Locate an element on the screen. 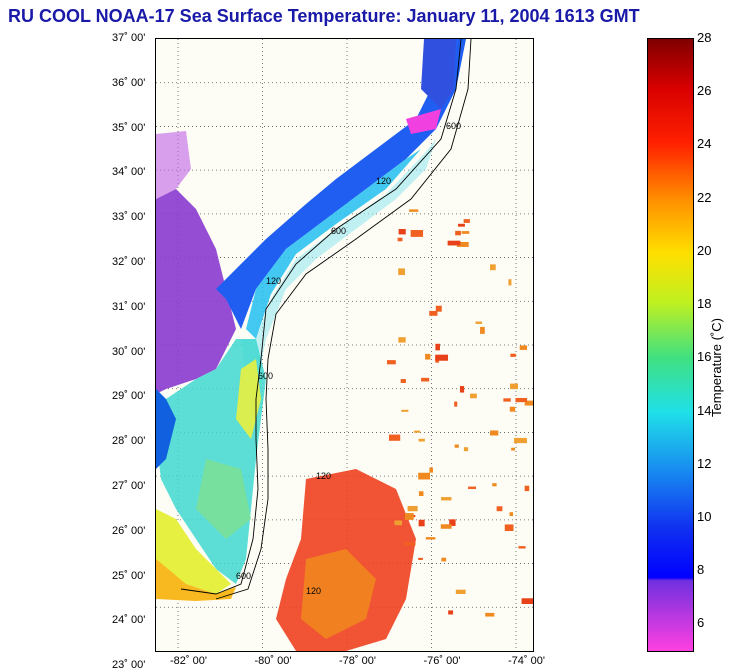 The width and height of the screenshot is (744, 672). latitude-label: 35˚ 00' is located at coordinates (129, 127).